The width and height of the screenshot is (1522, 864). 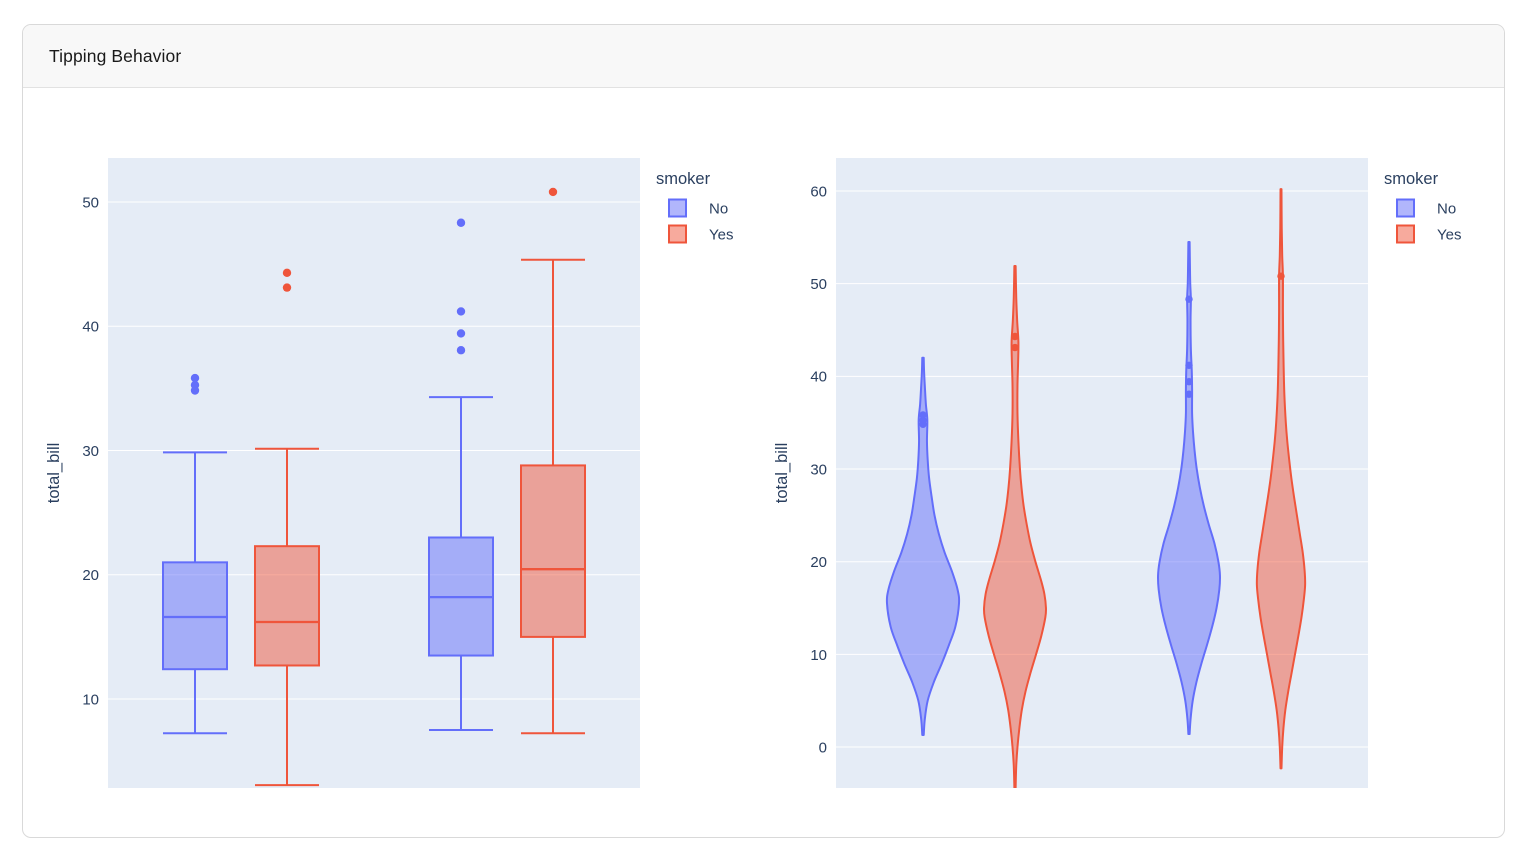 I want to click on box-yes-group1, so click(x=287, y=527).